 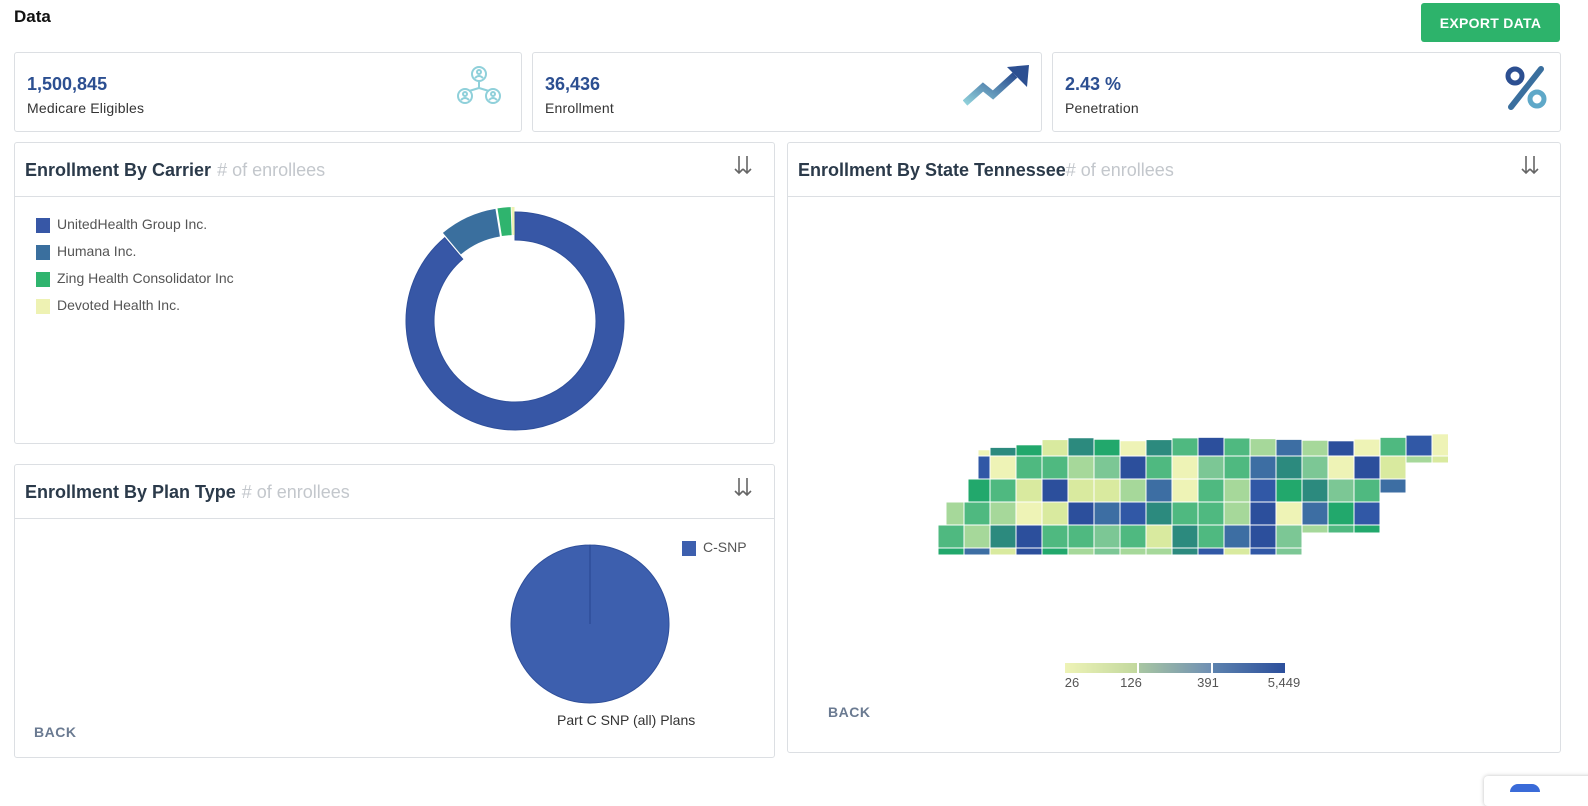 I want to click on pie-slice-humana-inc, so click(x=471, y=231).